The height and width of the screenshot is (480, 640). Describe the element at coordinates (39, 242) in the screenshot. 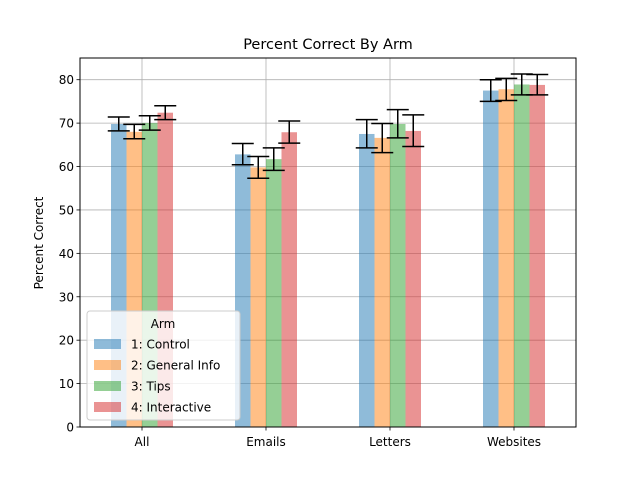

I see `y-axis-label: Percent Correct` at that location.